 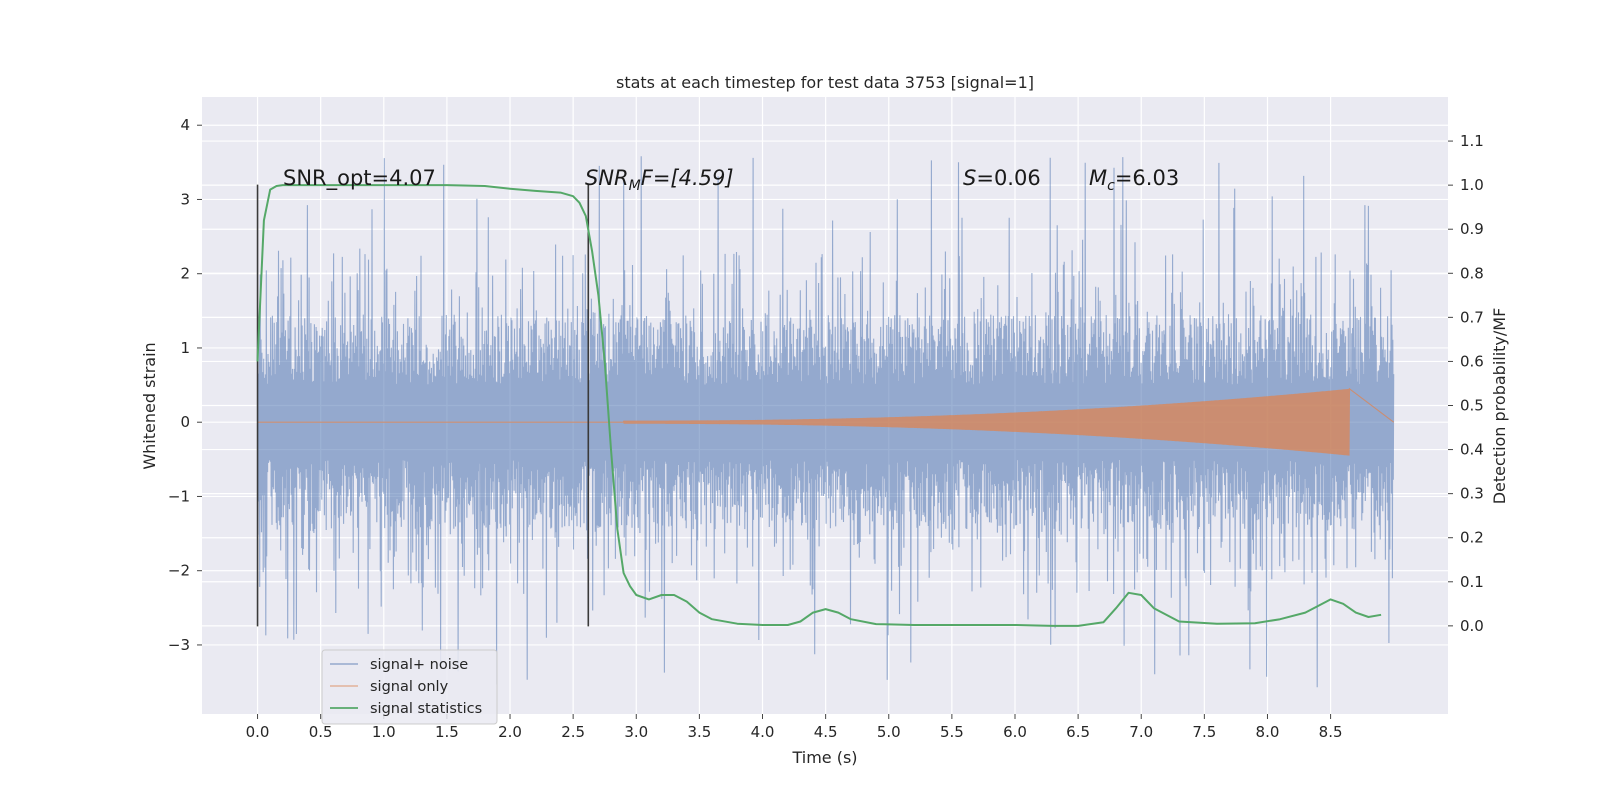 What do you see at coordinates (659, 180) in the screenshot?
I see `annotation-snr-mf: SNRMF=[4.59]` at bounding box center [659, 180].